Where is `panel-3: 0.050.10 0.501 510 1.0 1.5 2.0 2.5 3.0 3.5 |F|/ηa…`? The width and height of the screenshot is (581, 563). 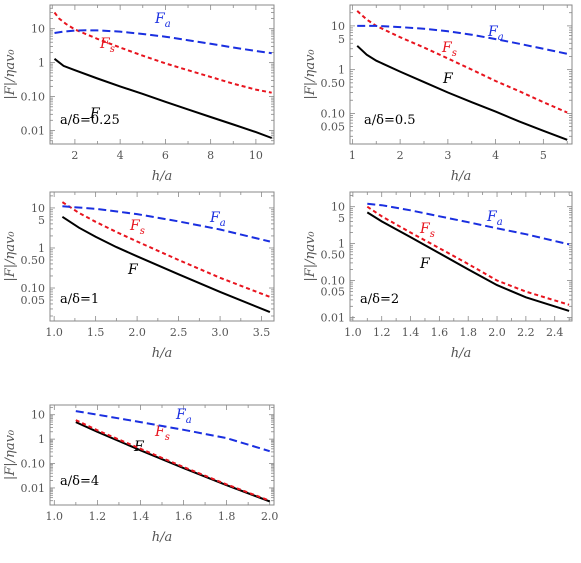
panel-3: 0.050.10 0.501 510 1.0 1.5 2.0 2.5 3.0 3.5 |F|/ηa… is located at coordinates (139, 276).